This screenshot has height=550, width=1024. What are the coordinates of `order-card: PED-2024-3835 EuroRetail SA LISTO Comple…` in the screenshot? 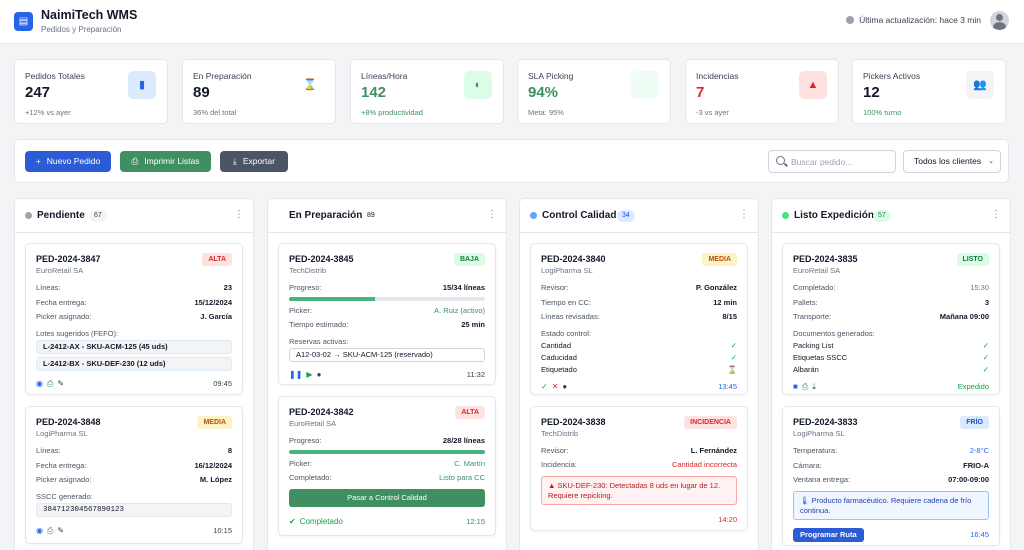 It's located at (891, 319).